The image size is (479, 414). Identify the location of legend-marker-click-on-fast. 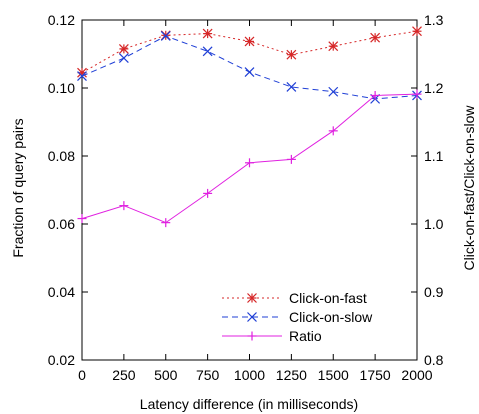
(252, 298).